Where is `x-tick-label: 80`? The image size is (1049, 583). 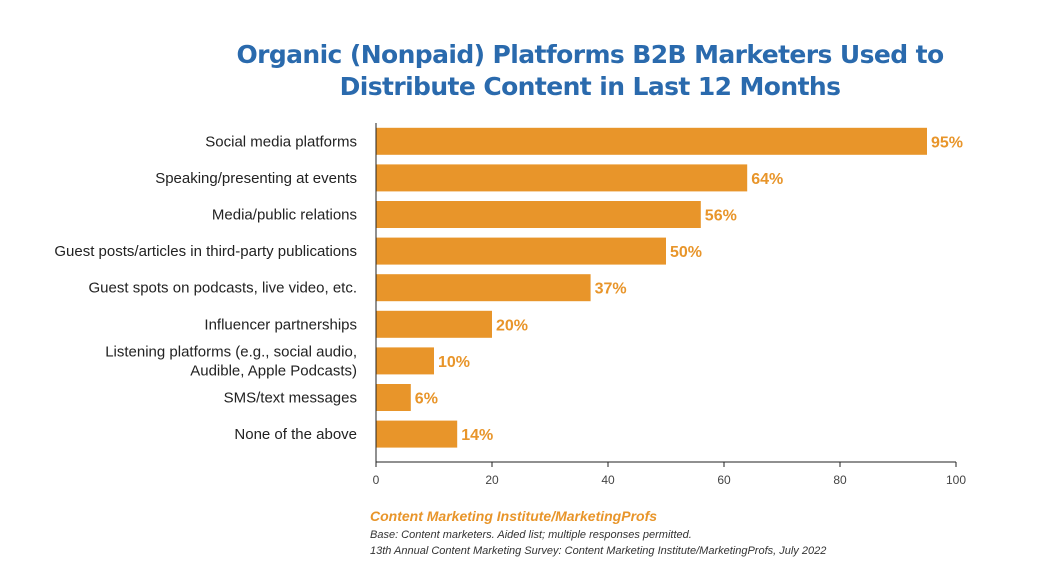 x-tick-label: 80 is located at coordinates (840, 480).